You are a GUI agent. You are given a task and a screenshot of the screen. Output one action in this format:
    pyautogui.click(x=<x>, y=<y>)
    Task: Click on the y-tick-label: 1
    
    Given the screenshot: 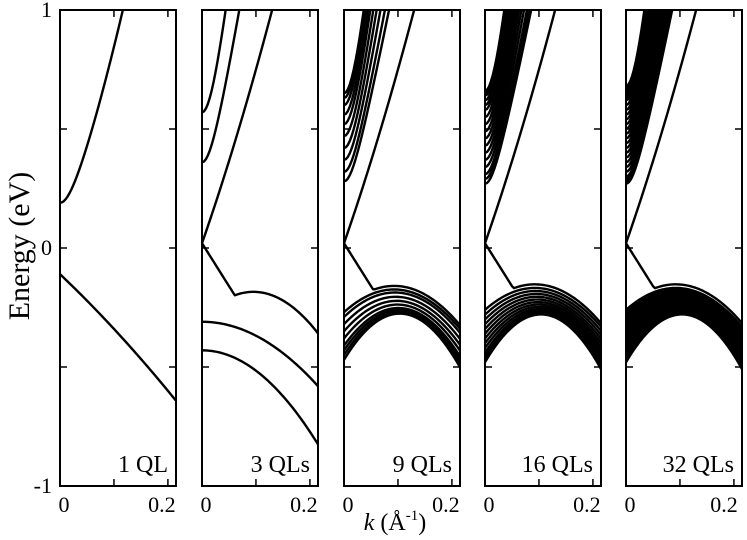 What is the action you would take?
    pyautogui.click(x=46, y=11)
    